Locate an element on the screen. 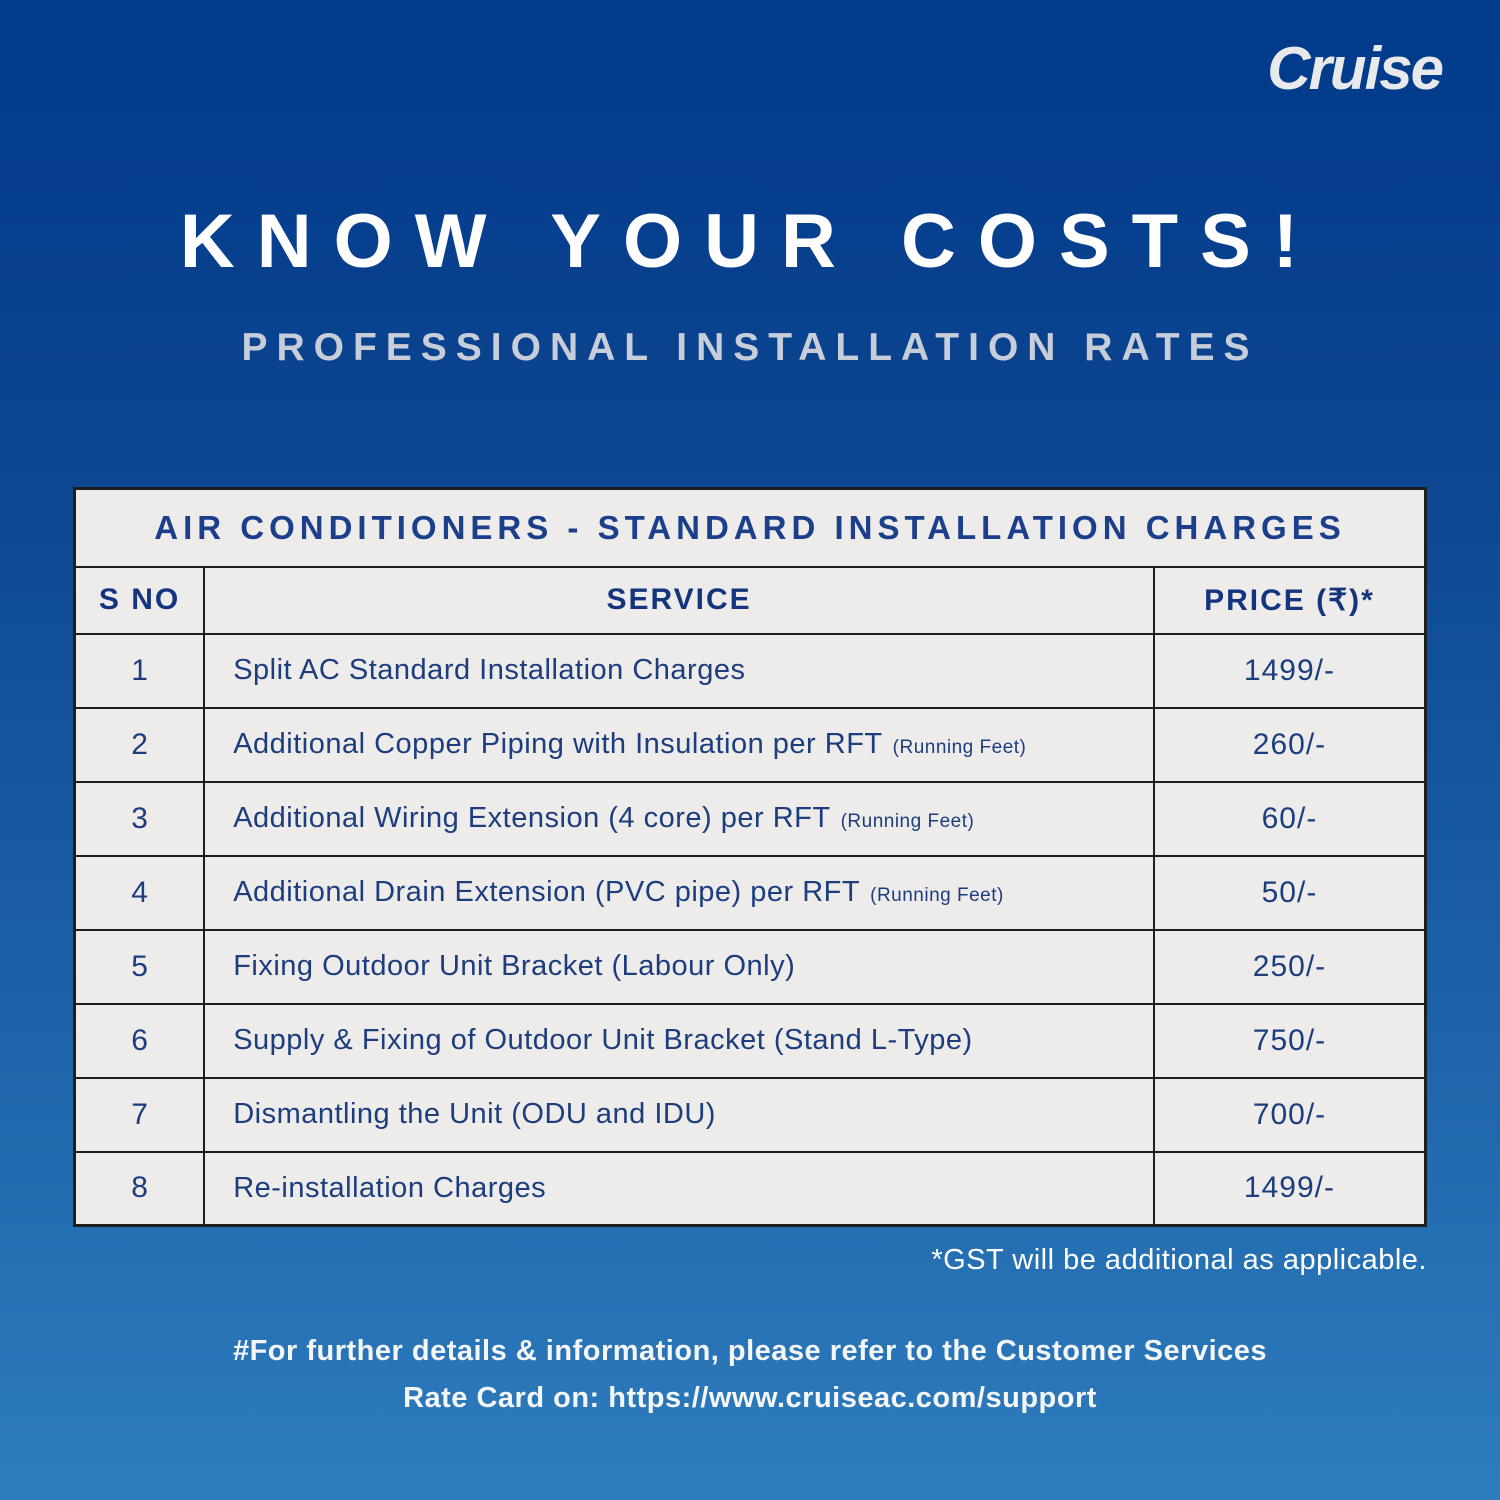 This screenshot has width=1500, height=1500. row-service: Split AC Standard Installation Charges is located at coordinates (679, 670).